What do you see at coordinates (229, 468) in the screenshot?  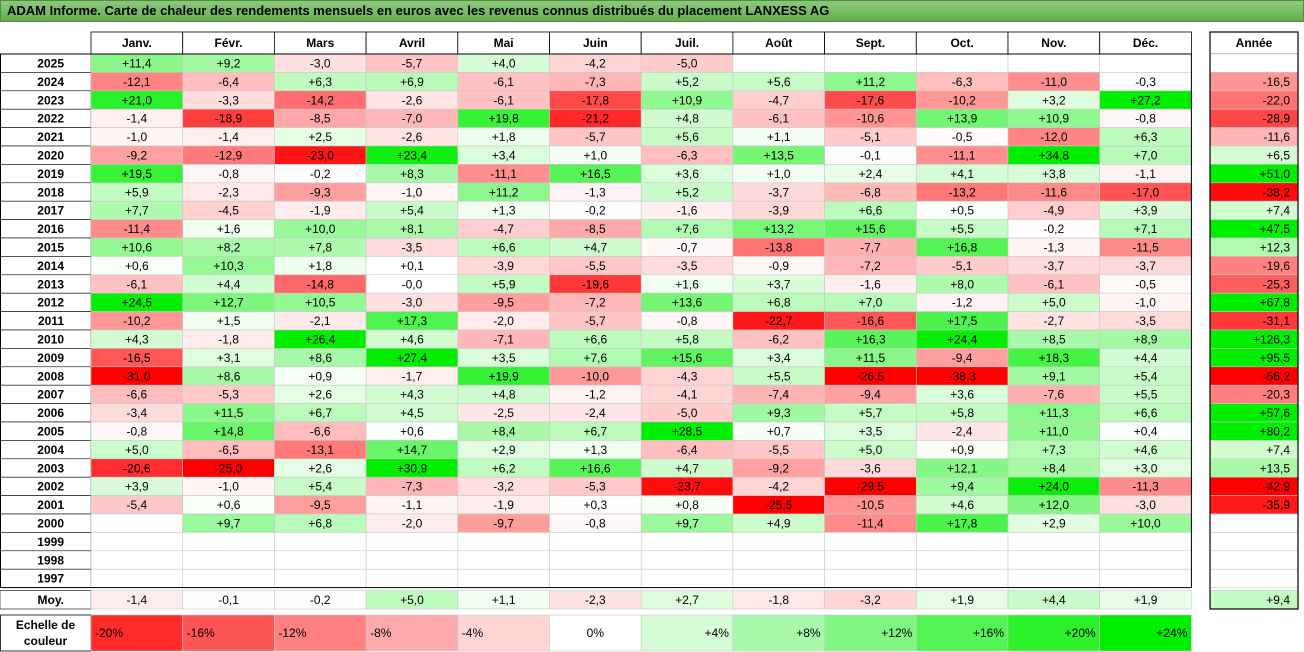 I see `cell-value: -25,0` at bounding box center [229, 468].